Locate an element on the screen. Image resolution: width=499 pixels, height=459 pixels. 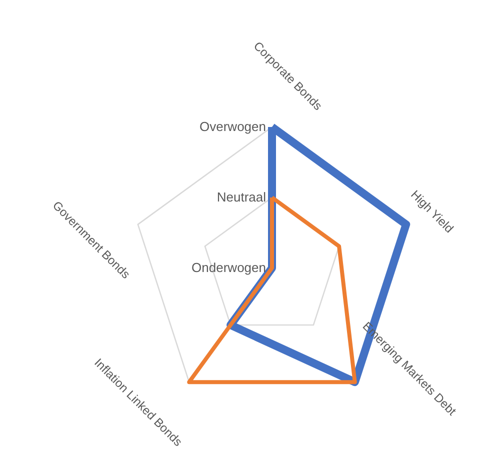
y-tick-label: Onderwogen is located at coordinates (229, 267).